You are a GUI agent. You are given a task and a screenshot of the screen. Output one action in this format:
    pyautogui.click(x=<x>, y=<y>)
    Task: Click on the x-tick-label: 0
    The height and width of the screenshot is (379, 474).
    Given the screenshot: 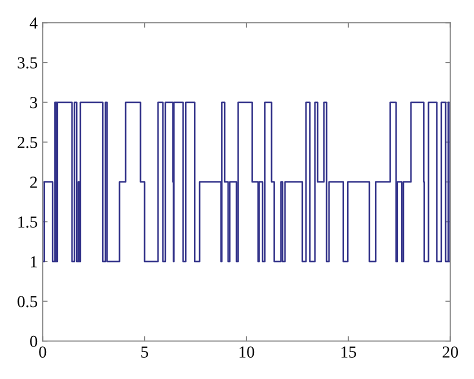 What is the action you would take?
    pyautogui.click(x=42, y=352)
    